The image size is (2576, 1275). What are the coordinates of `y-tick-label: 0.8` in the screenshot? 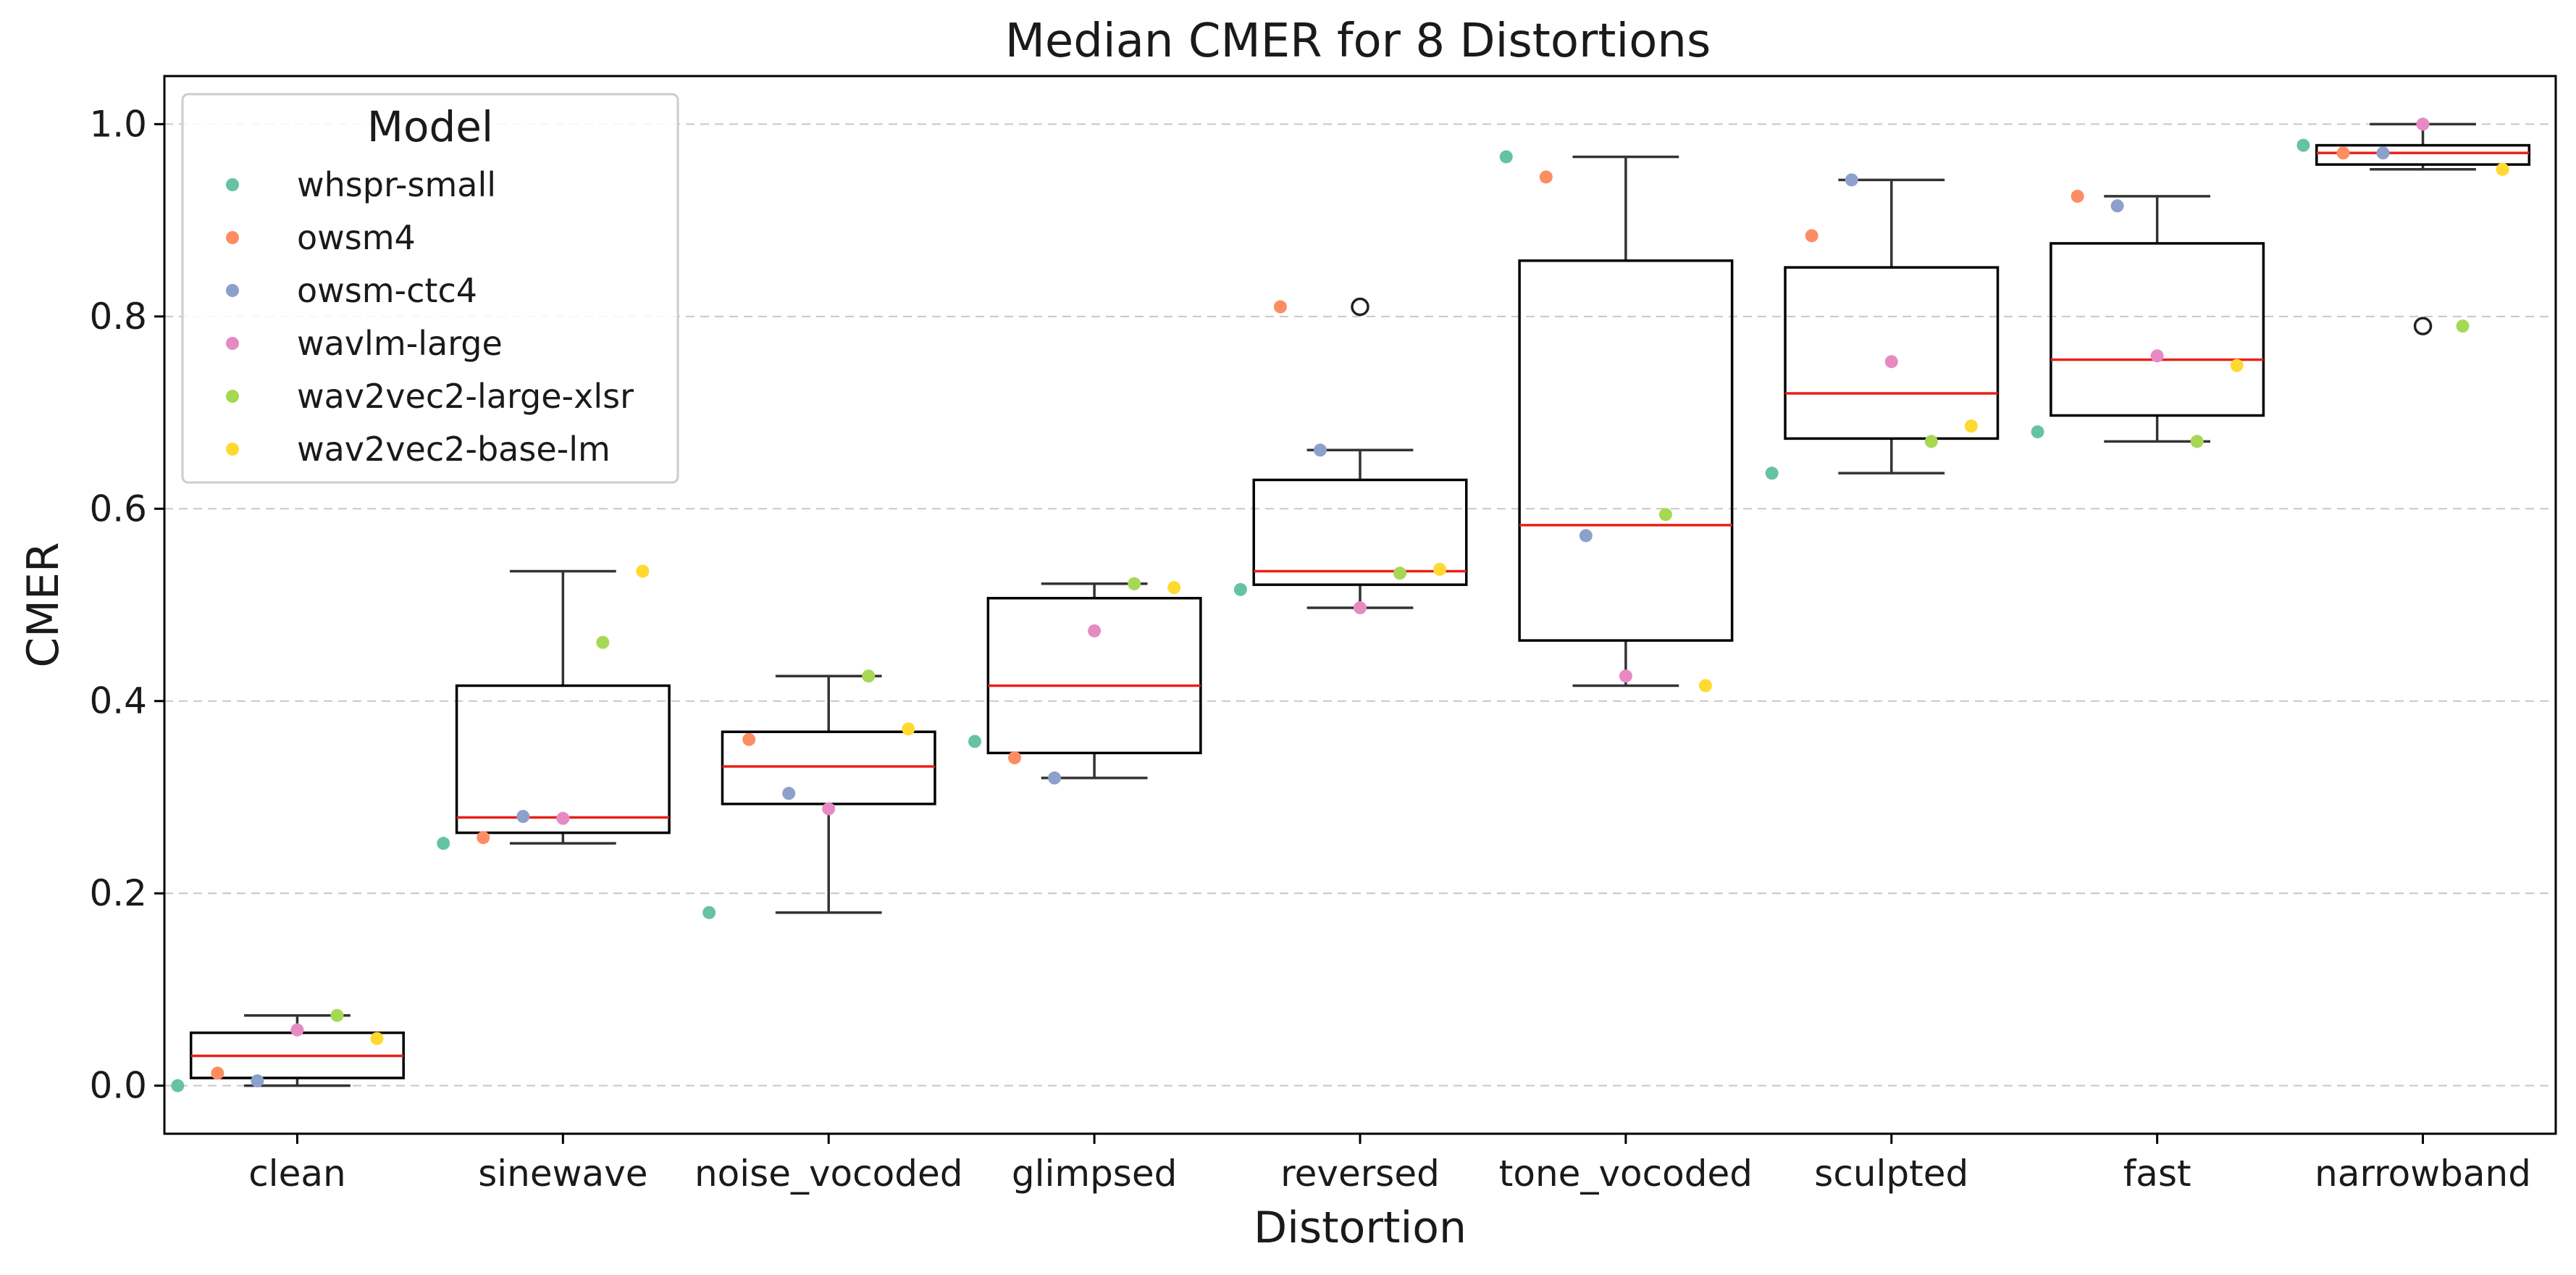 It's located at (118, 317).